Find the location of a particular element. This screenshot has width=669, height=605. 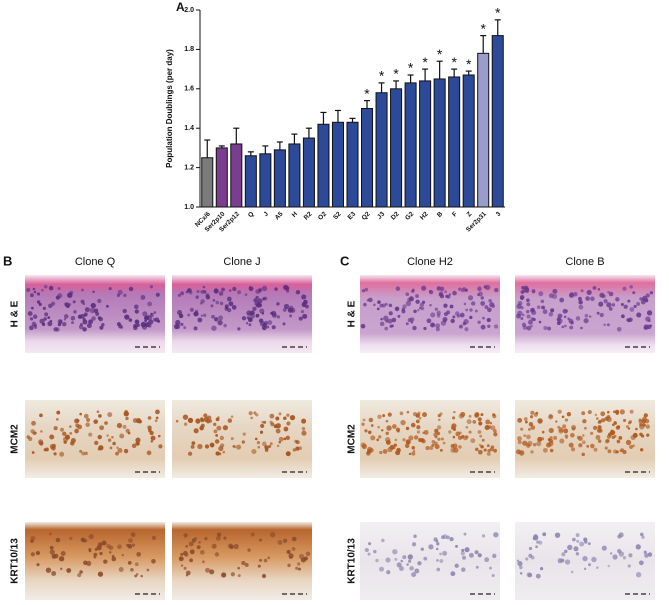

panel-label: C is located at coordinates (345, 260).